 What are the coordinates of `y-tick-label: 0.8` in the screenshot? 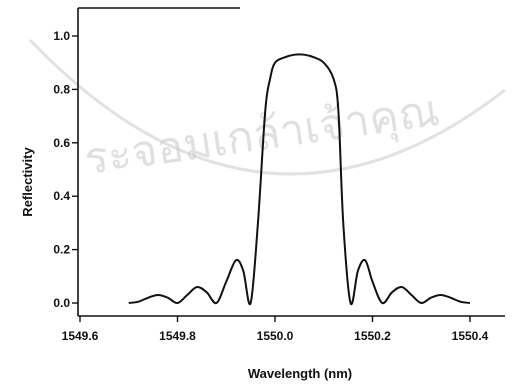 It's located at (61, 89).